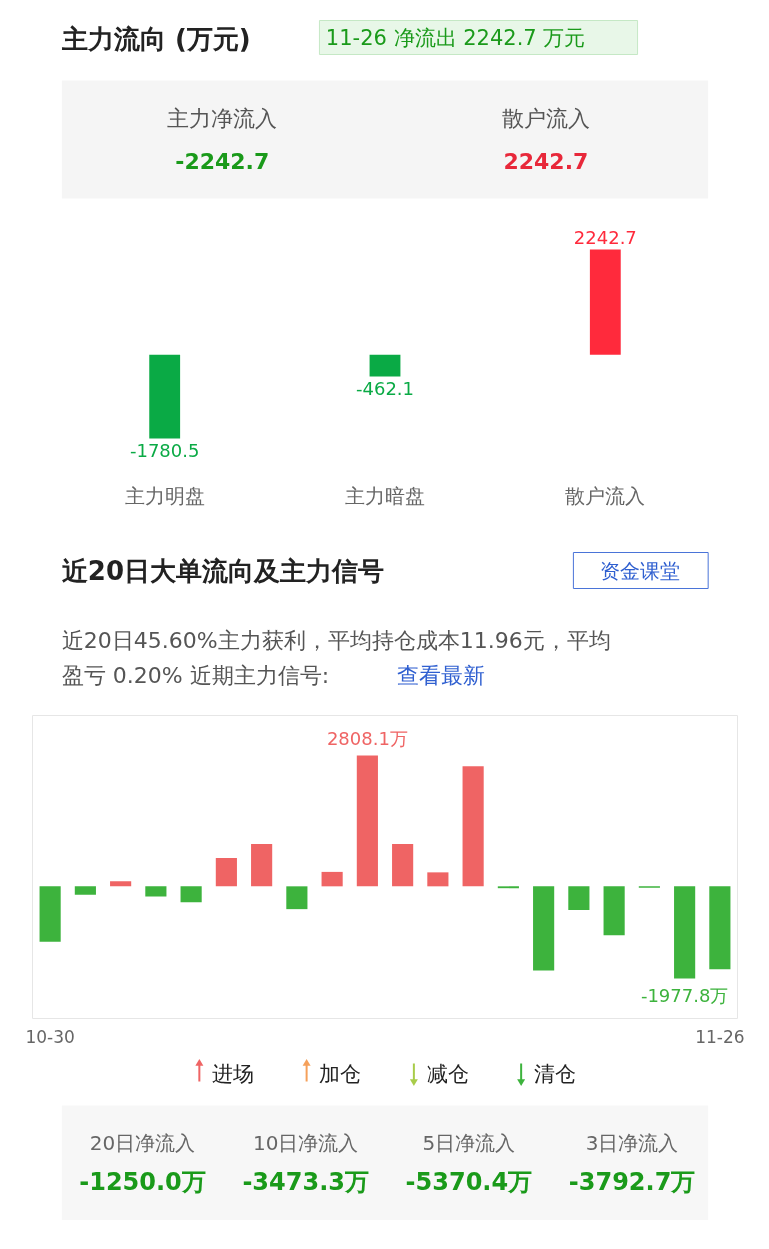  What do you see at coordinates (469, 1181) in the screenshot?
I see `text: -5370.4万` at bounding box center [469, 1181].